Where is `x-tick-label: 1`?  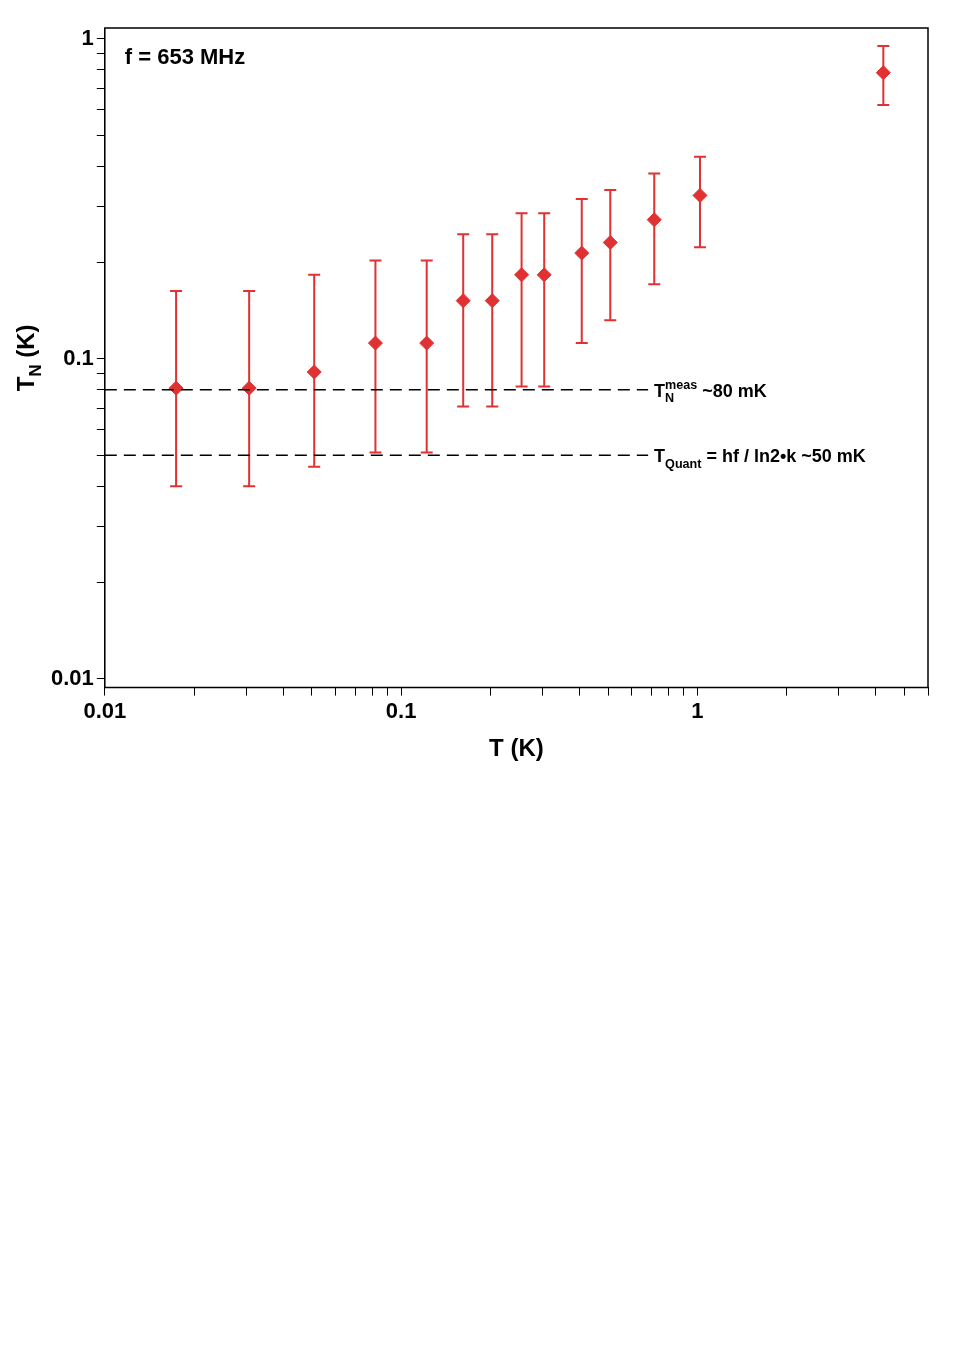 x-tick-label: 1 is located at coordinates (697, 710).